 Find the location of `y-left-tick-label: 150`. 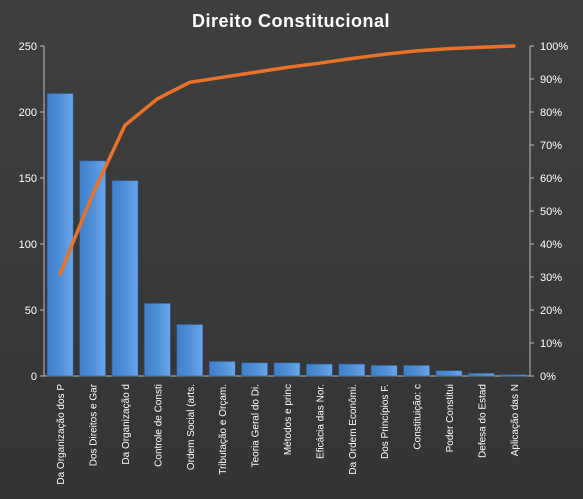

y-left-tick-label: 150 is located at coordinates (28, 179).